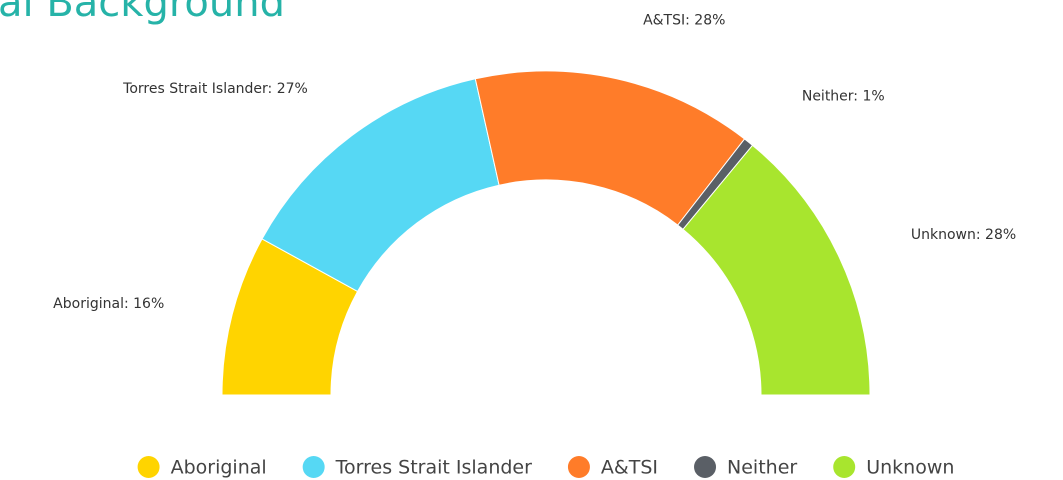 This screenshot has width=1063, height=480. Describe the element at coordinates (910, 468) in the screenshot. I see `legend-label: Unknown` at that location.